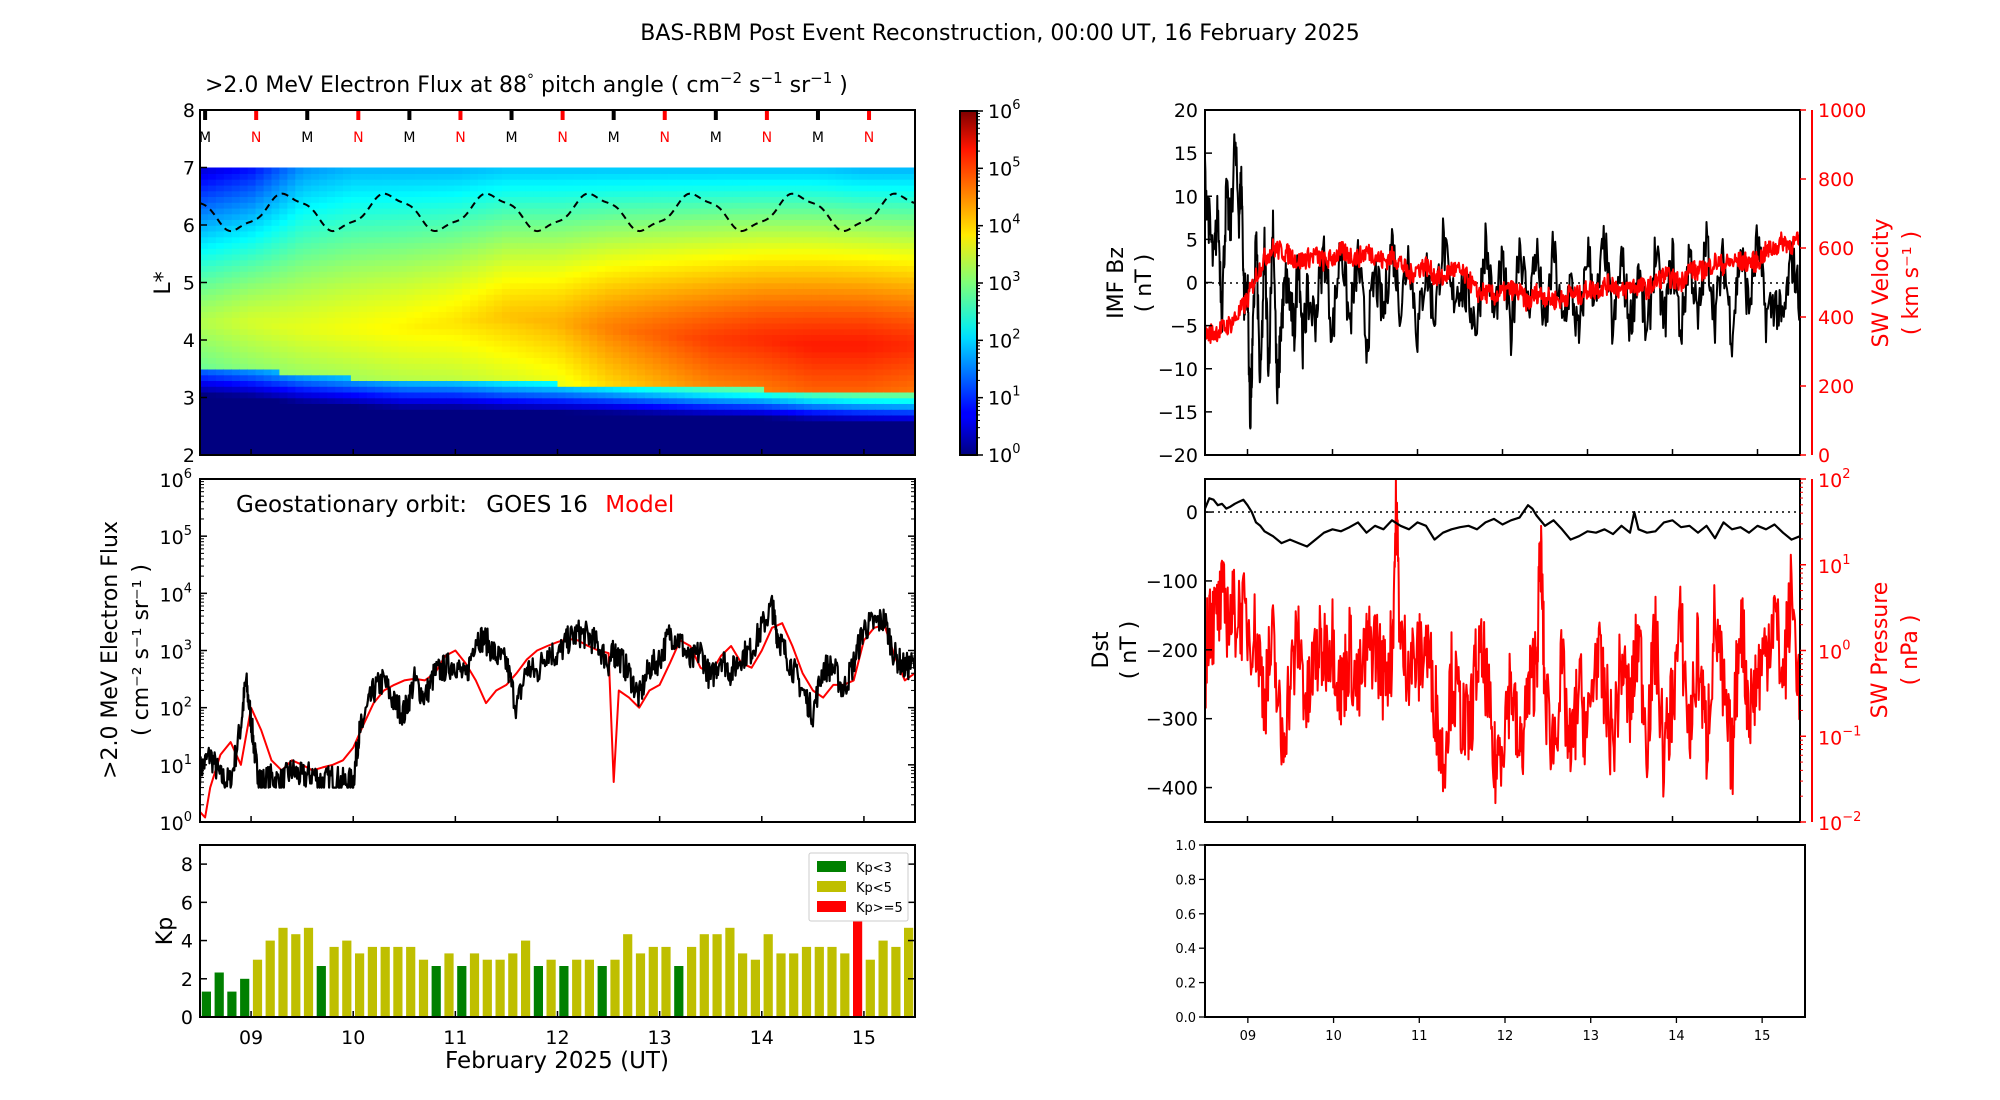 This screenshot has width=2000, height=1100. I want to click on mlt-label: N, so click(358, 138).